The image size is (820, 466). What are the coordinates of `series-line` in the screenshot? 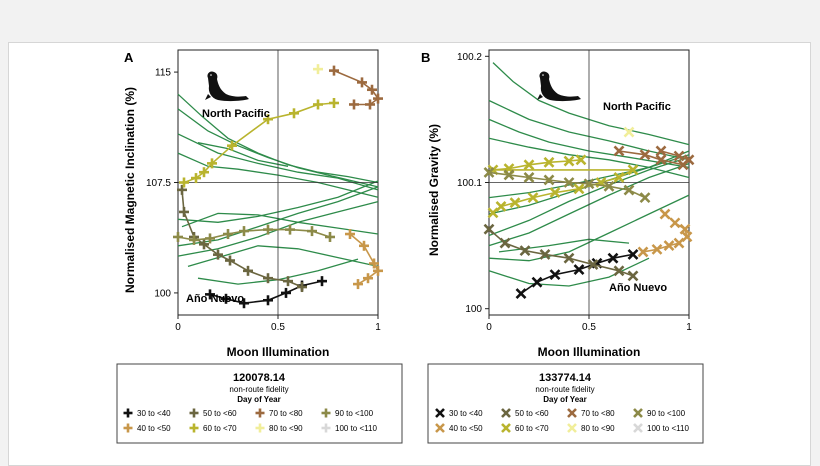 It's located at (242, 238).